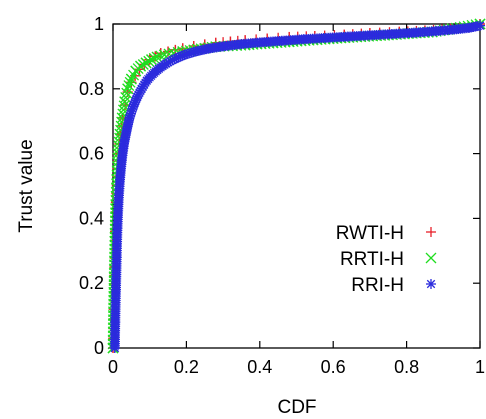 The height and width of the screenshot is (419, 486). I want to click on y-tick-label: 0.6, so click(91, 154).